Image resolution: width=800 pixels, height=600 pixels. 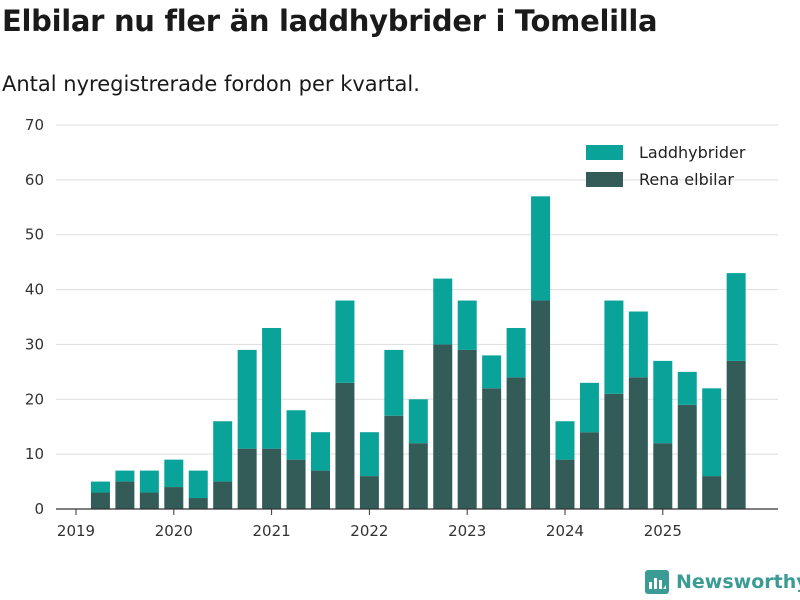 I want to click on newsworthy-logo-icon, so click(x=657, y=582).